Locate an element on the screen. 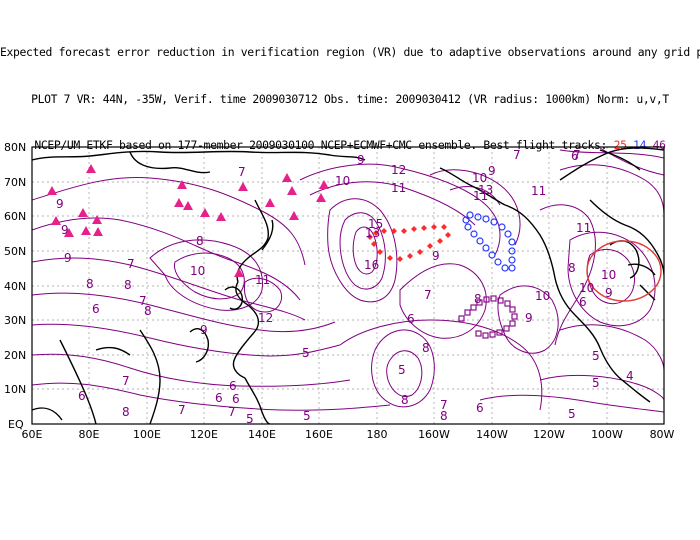 This screenshot has width=700, height=540. latitude-labels: 80N 70N 60N 50N 40N 30N 20N 10N EQ is located at coordinates (15, 286).